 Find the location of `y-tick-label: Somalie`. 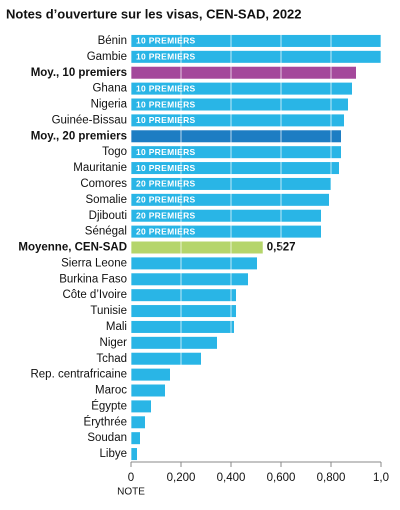

y-tick-label: Somalie is located at coordinates (106, 200).